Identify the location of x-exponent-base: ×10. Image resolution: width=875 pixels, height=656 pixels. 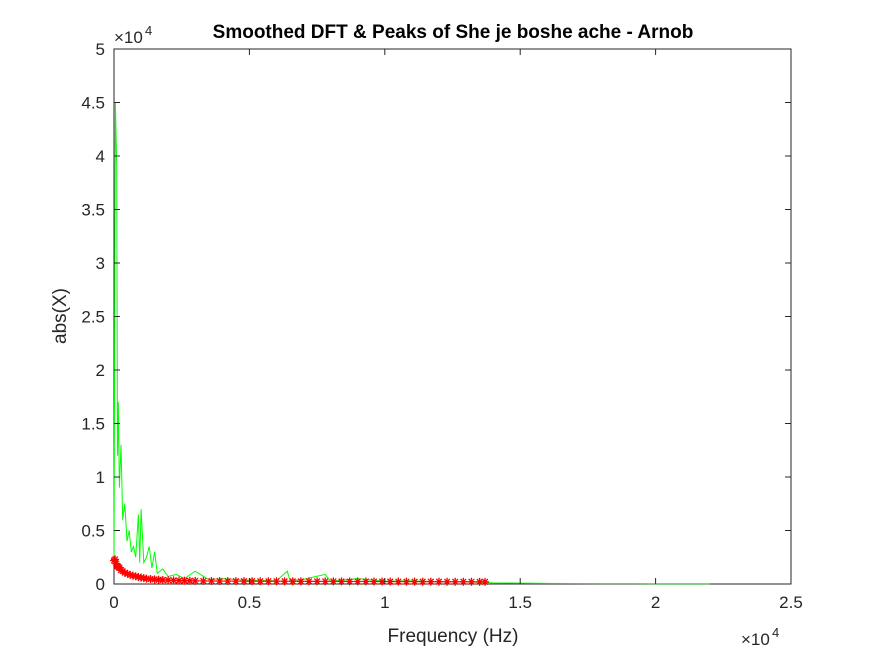
(755, 639).